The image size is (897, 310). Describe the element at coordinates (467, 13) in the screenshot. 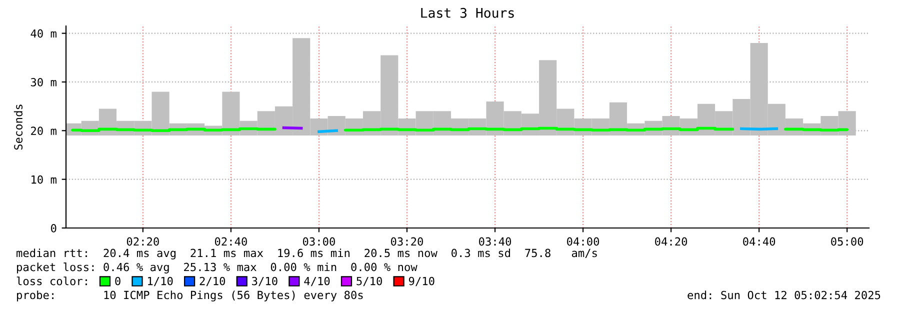

I see `chart-title: Last 3 Hours` at that location.